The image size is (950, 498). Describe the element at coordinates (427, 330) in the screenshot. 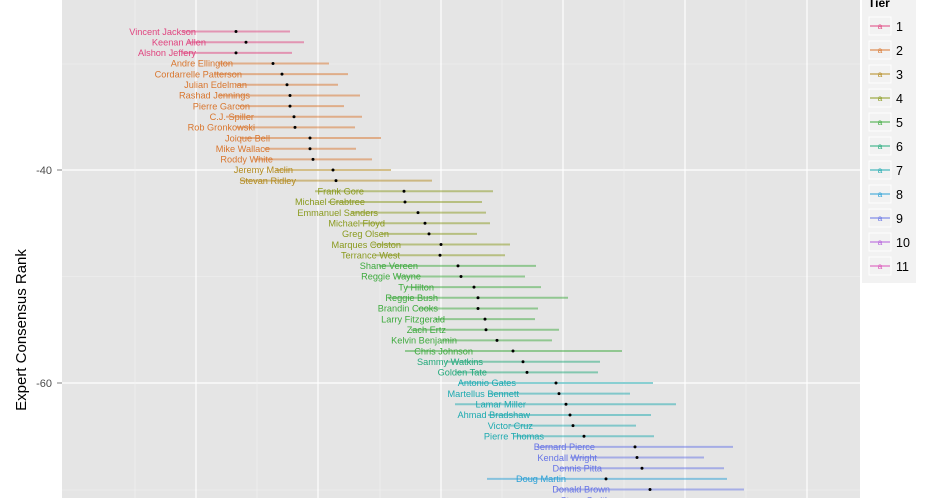

I see `player-label: Zach Ertz` at that location.